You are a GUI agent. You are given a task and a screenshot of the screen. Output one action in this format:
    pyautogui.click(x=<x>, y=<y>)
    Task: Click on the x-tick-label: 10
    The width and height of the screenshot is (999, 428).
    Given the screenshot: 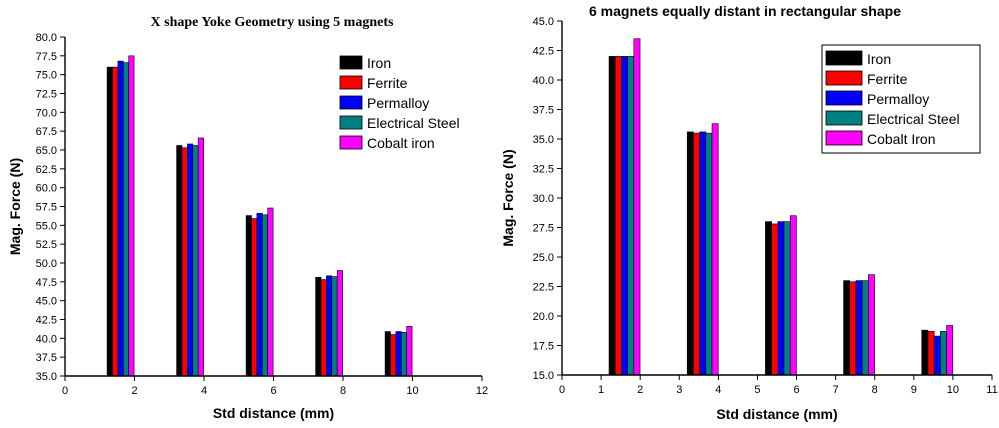 What is the action you would take?
    pyautogui.click(x=412, y=391)
    